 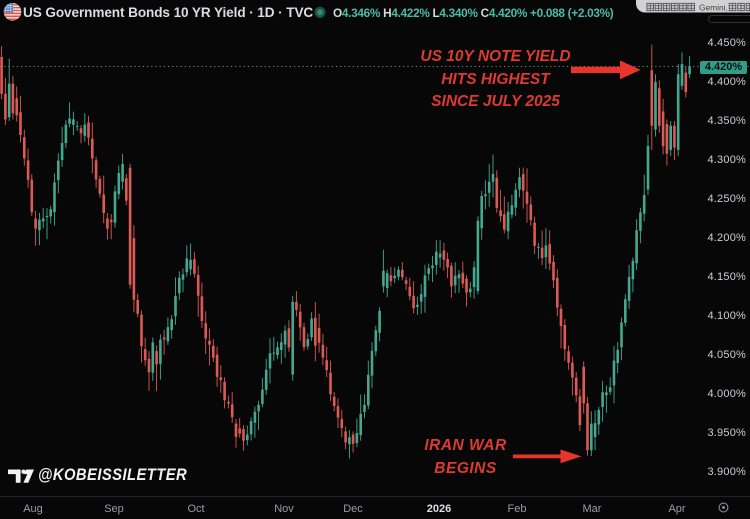 I want to click on svg-text: Gemini,, so click(x=713, y=7).